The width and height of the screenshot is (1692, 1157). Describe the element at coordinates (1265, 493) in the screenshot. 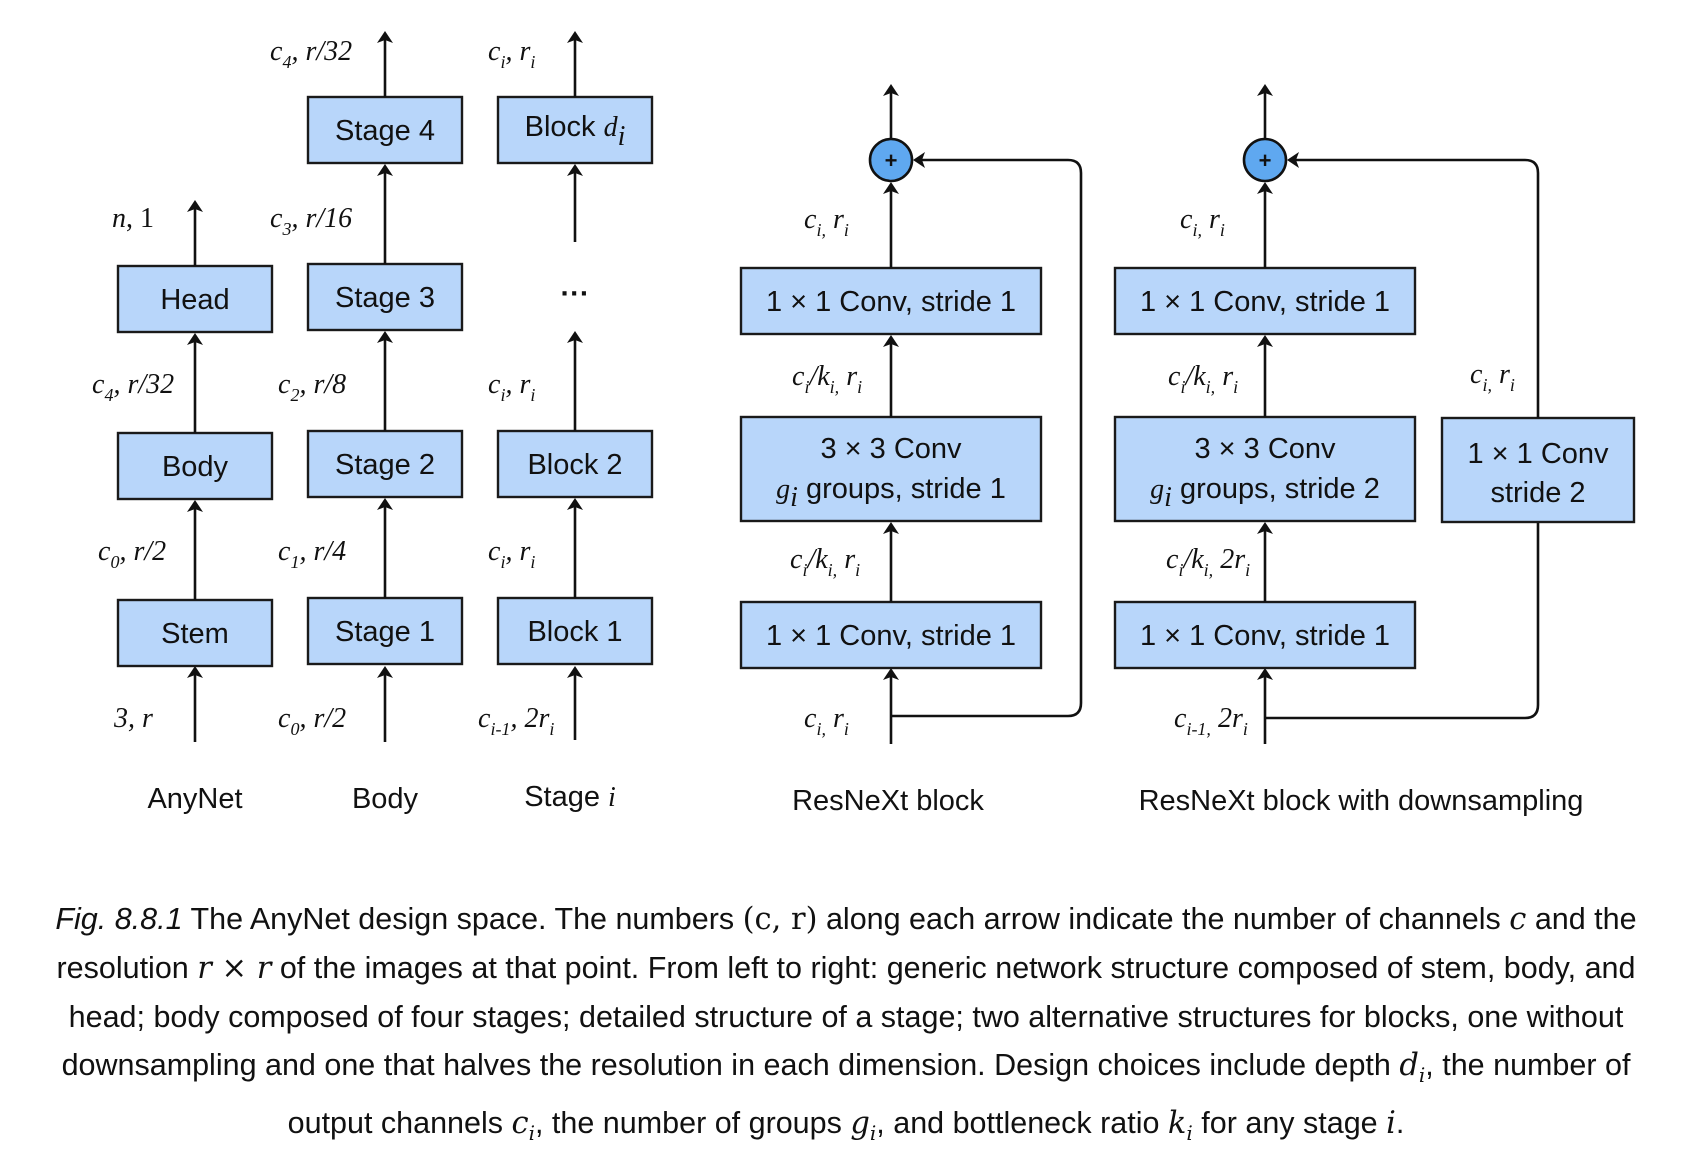

I see `resnext-ds-mid-conv-line2: gi groups, stride 2` at that location.